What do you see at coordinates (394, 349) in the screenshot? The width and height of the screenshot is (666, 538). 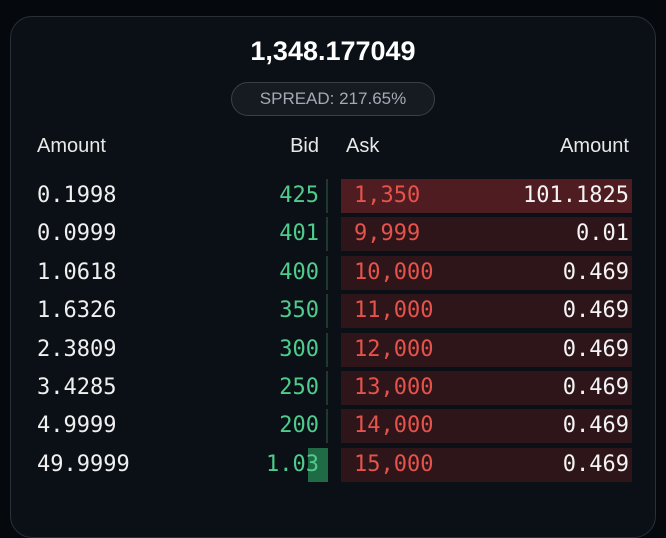 I see `ask-price: 12,000` at bounding box center [394, 349].